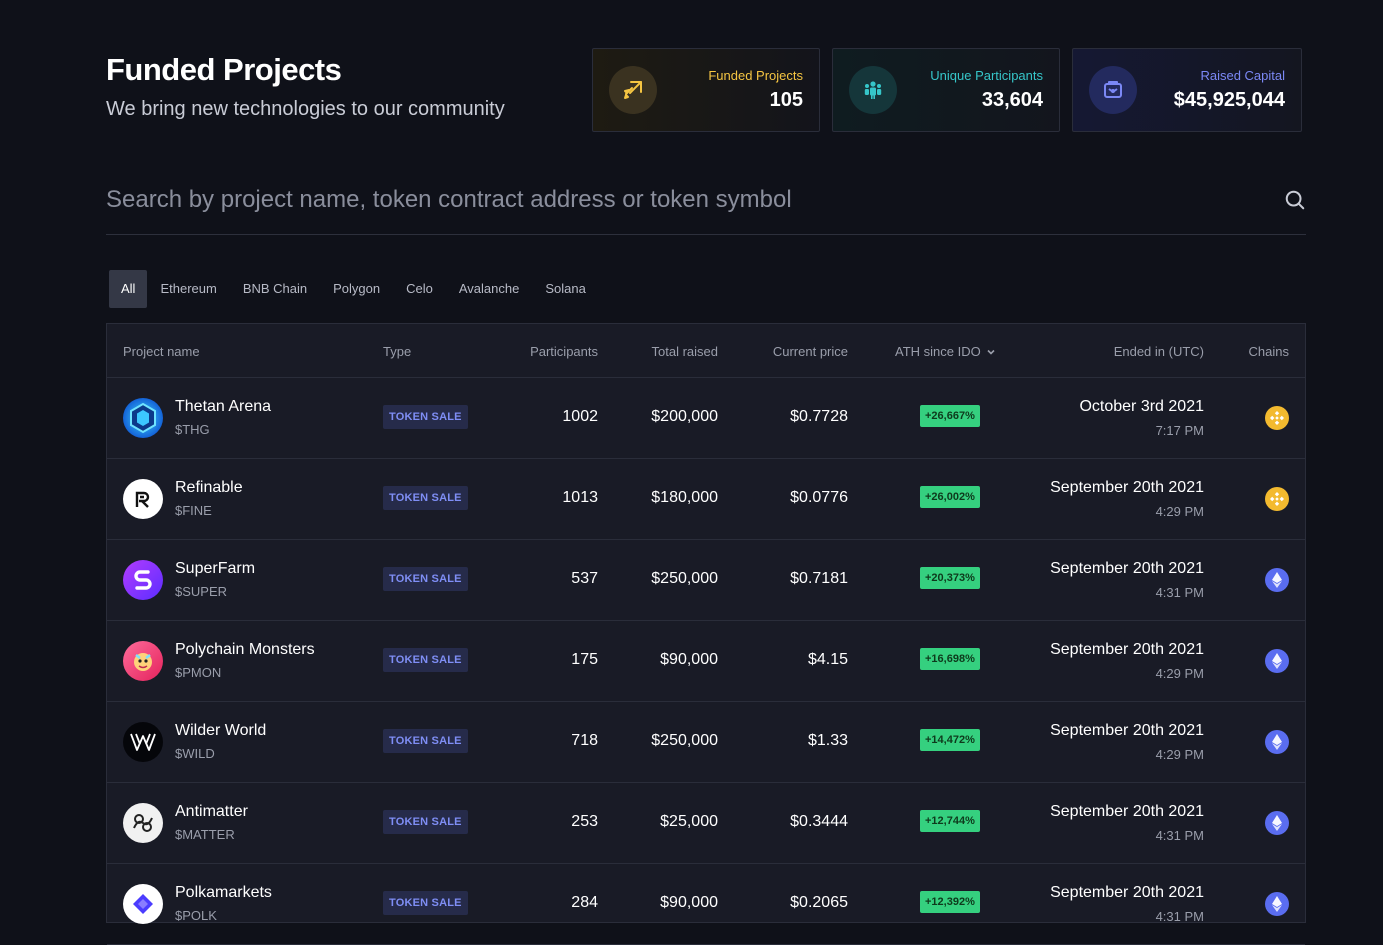  What do you see at coordinates (1268, 351) in the screenshot?
I see `col-chains: Chains` at bounding box center [1268, 351].